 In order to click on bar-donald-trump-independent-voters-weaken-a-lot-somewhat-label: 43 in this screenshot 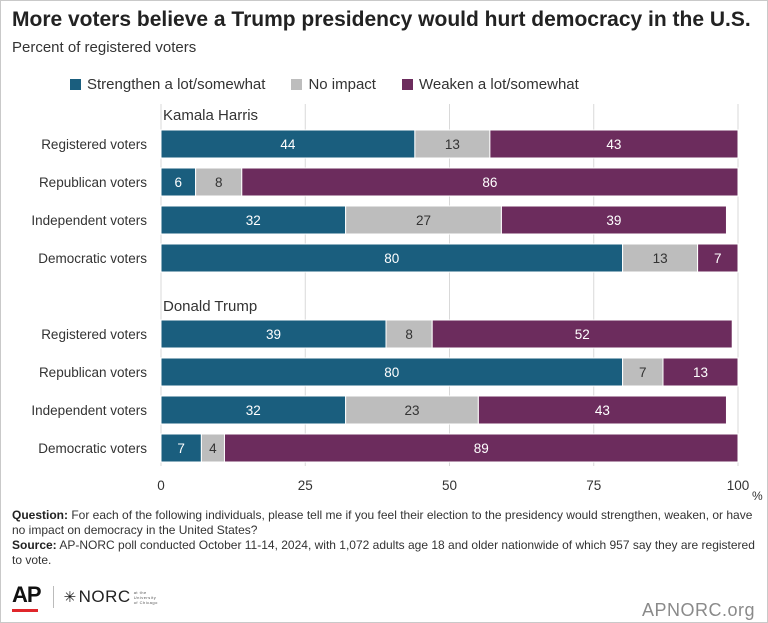, I will do `click(602, 410)`.